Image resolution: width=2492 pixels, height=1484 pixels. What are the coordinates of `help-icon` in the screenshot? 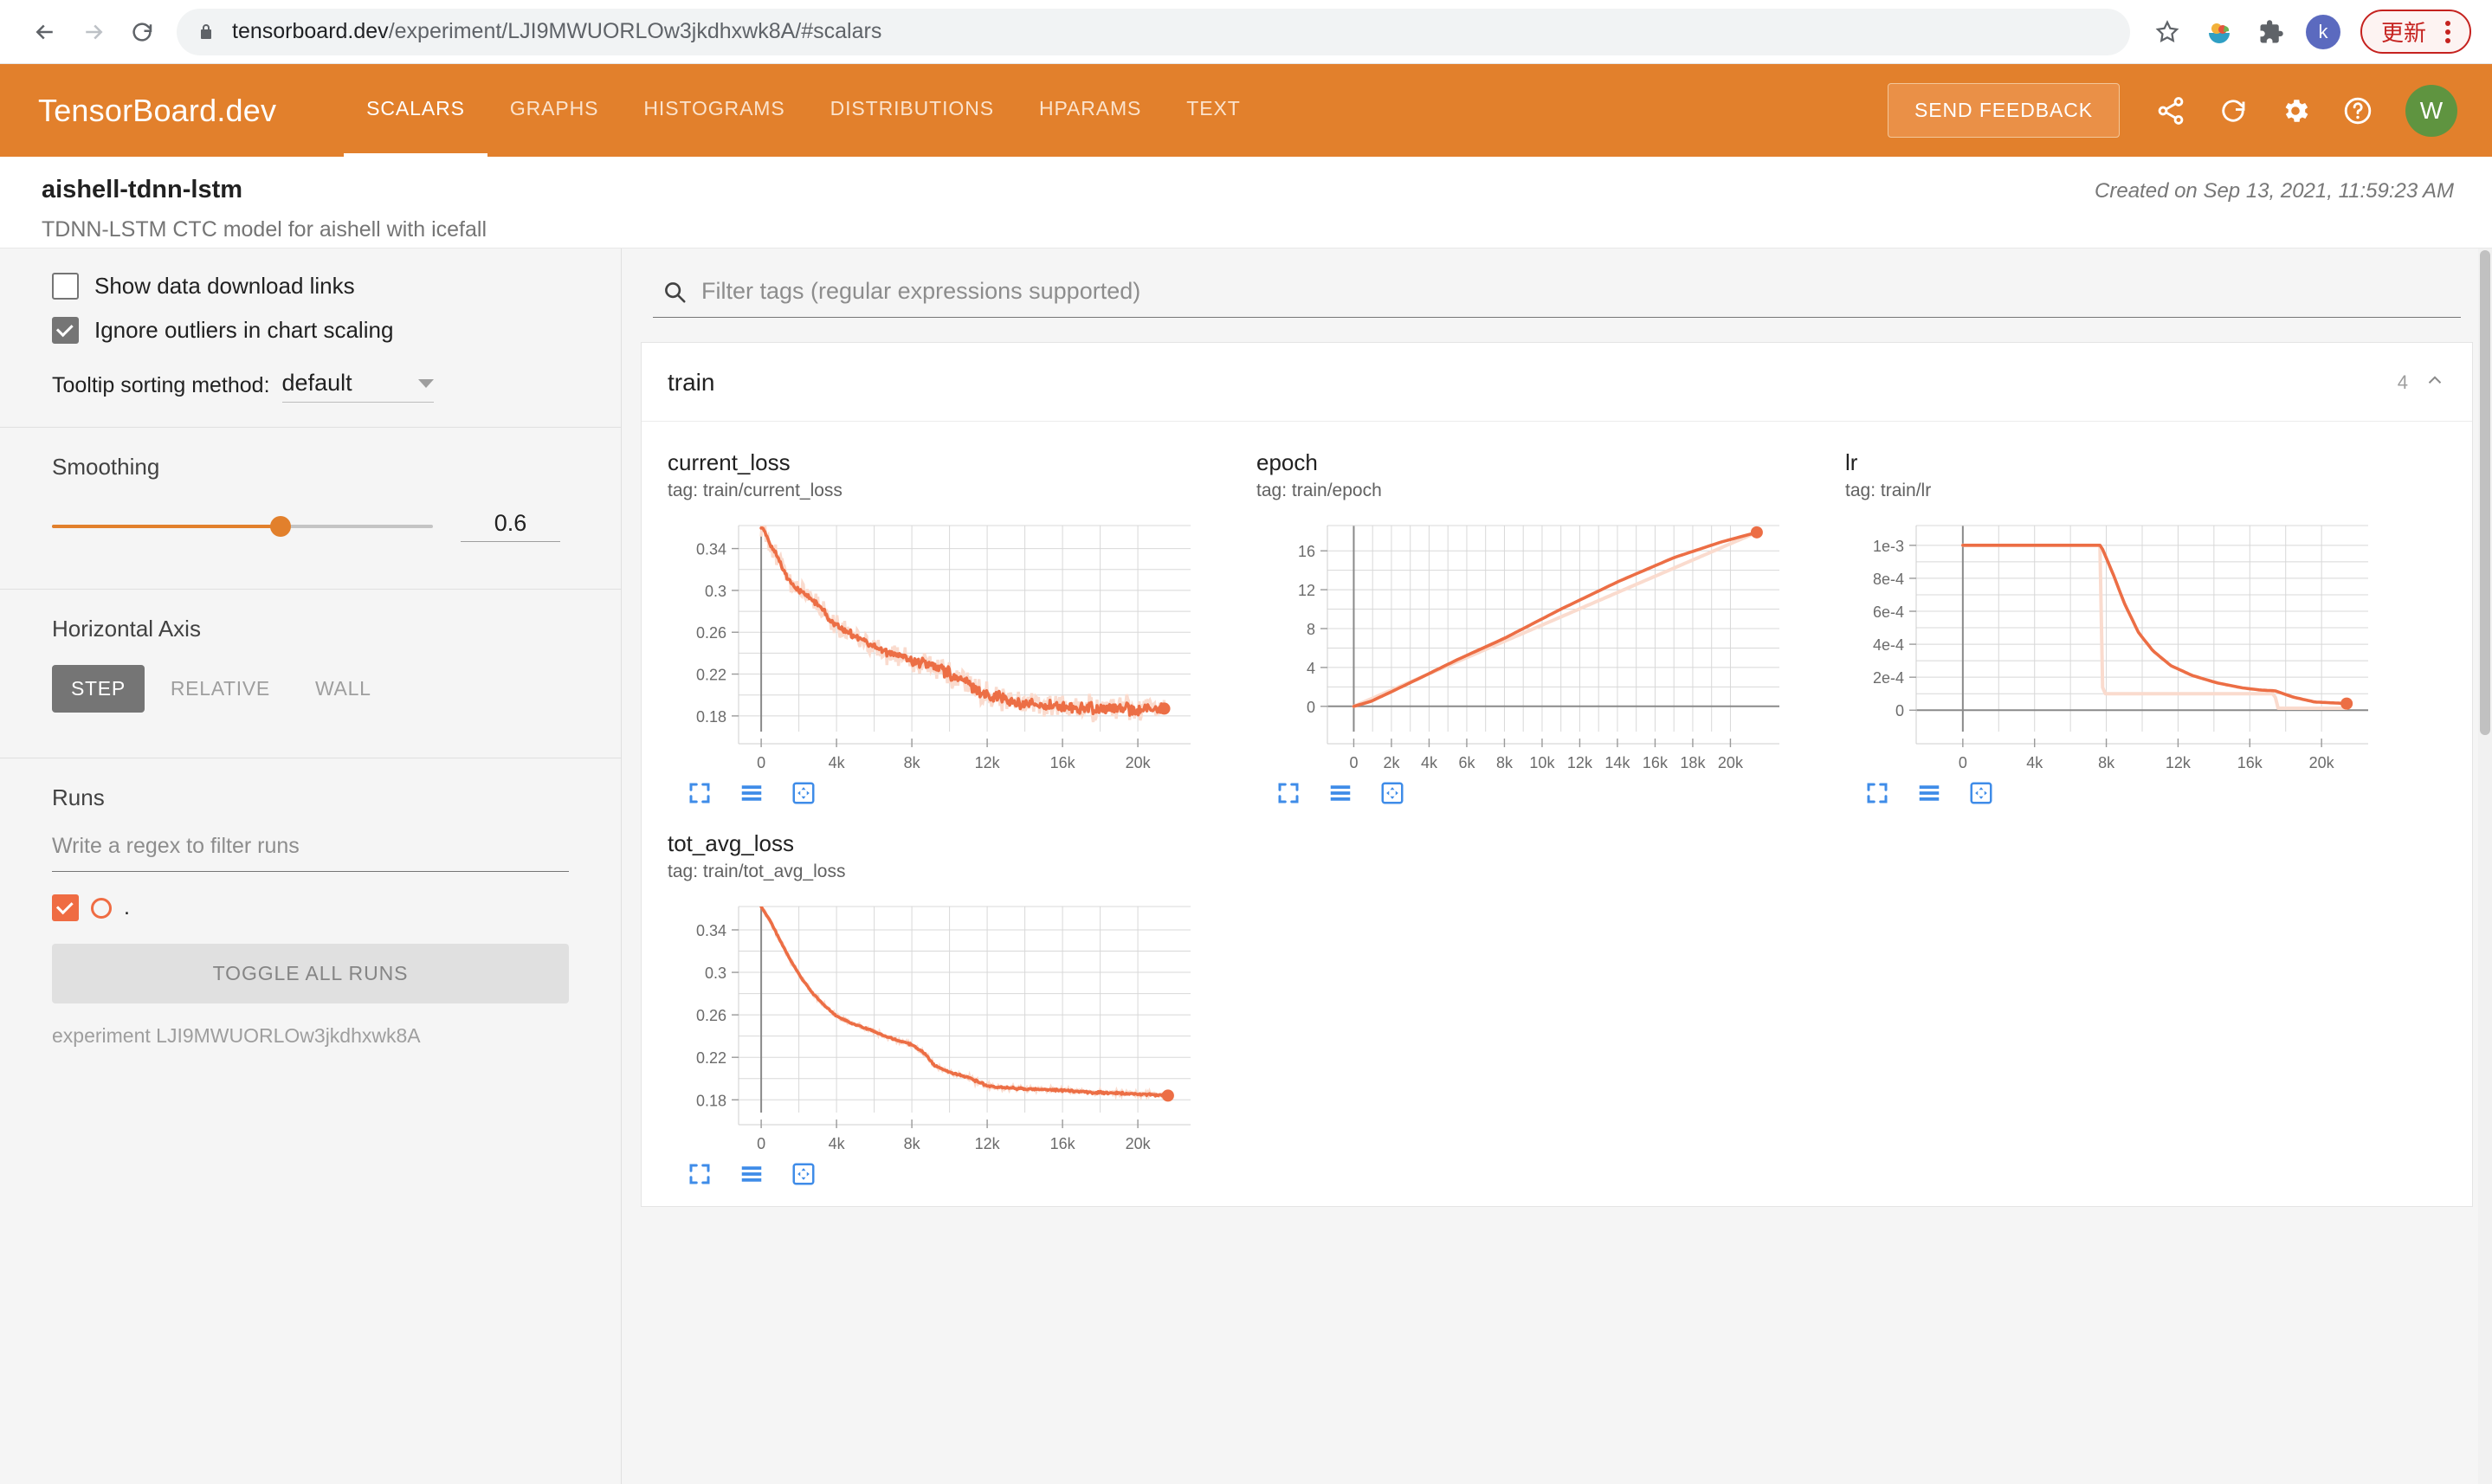 It's located at (2358, 111).